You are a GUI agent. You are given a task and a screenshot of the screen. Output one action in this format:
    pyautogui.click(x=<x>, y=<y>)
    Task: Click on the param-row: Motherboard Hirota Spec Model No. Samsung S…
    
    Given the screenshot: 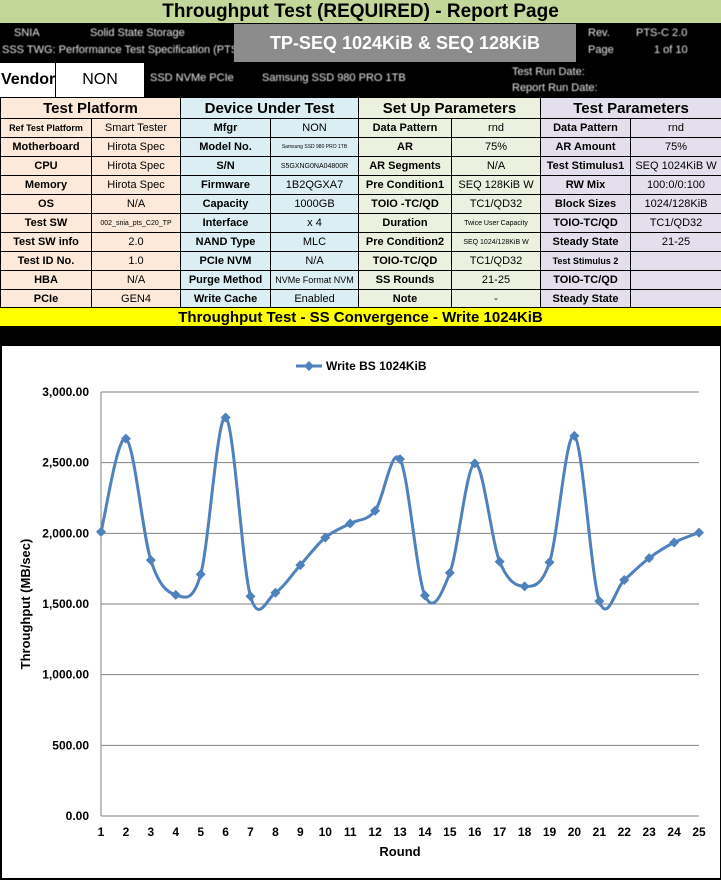 What is the action you would take?
    pyautogui.click(x=360, y=147)
    